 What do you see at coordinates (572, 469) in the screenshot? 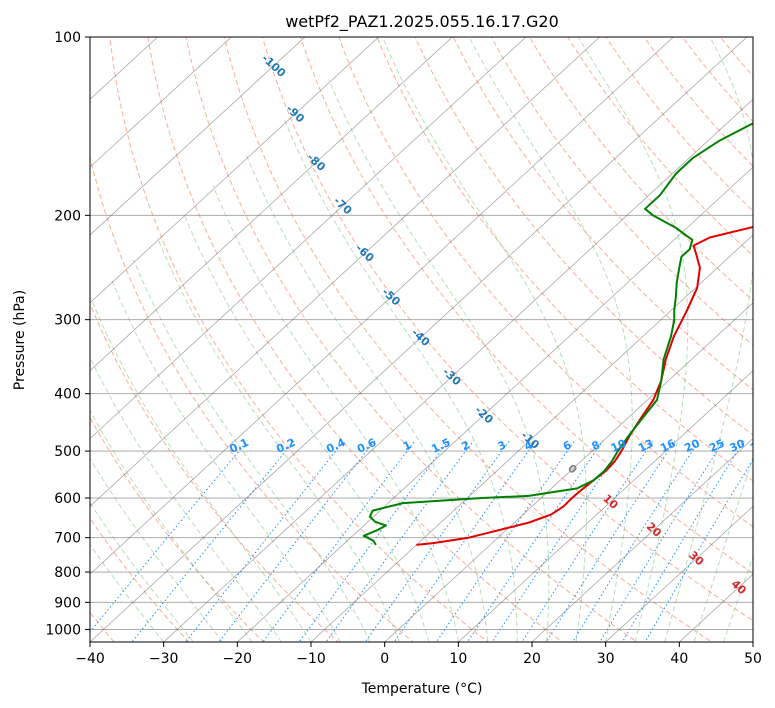
I see `adiabat-label: 0` at bounding box center [572, 469].